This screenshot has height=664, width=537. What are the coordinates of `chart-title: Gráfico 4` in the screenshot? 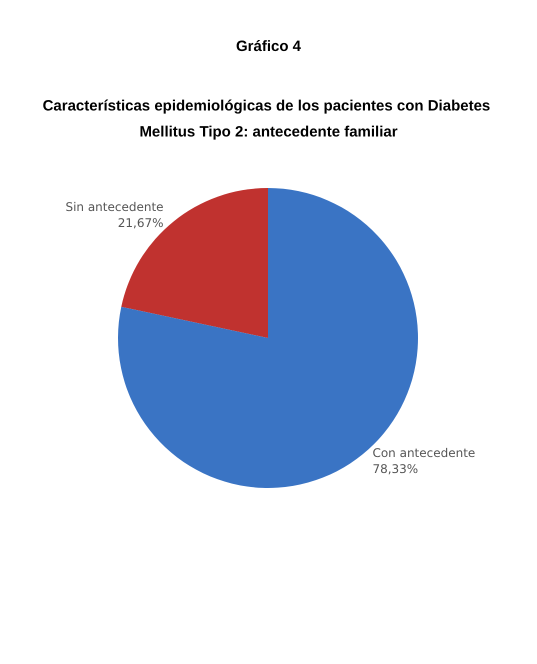 It's located at (269, 46).